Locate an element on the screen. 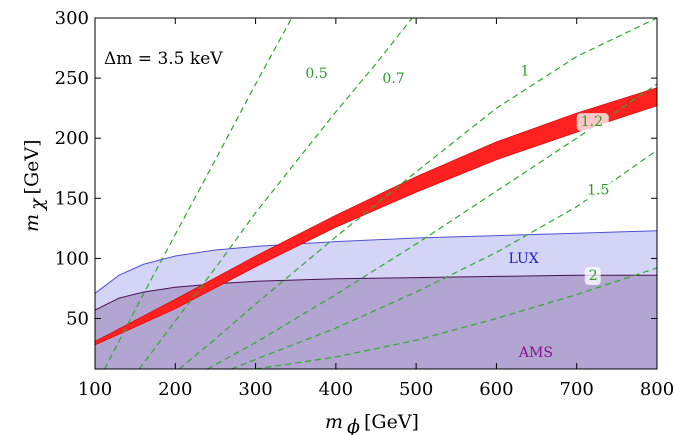  contour-label-1: 0.7 is located at coordinates (393, 79).